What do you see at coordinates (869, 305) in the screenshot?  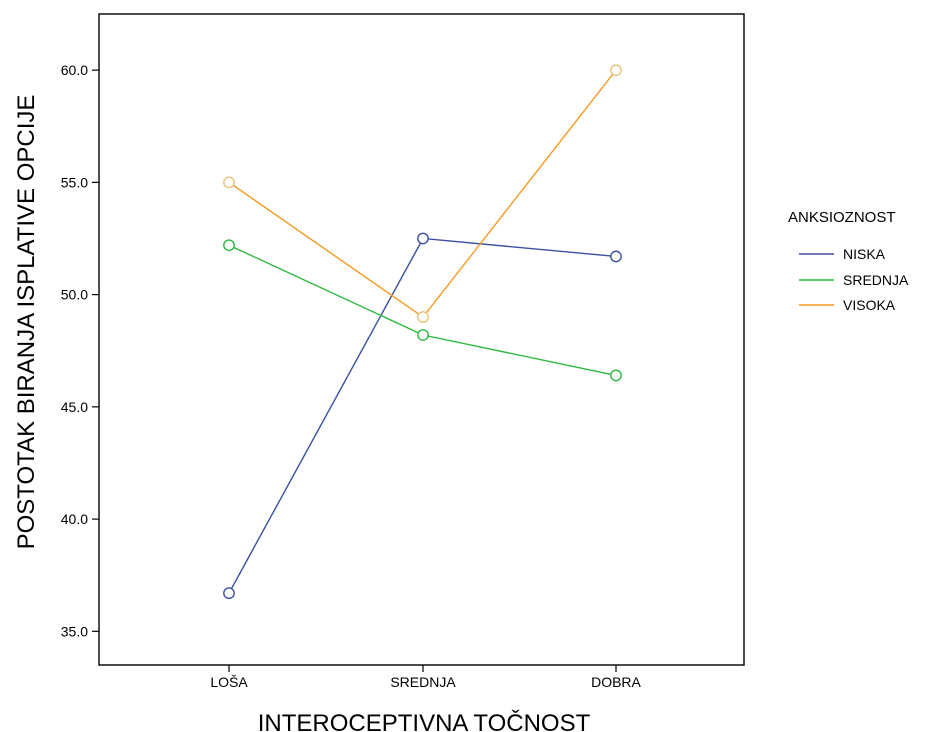 I see `legend-label-visoka: VISOKA` at bounding box center [869, 305].